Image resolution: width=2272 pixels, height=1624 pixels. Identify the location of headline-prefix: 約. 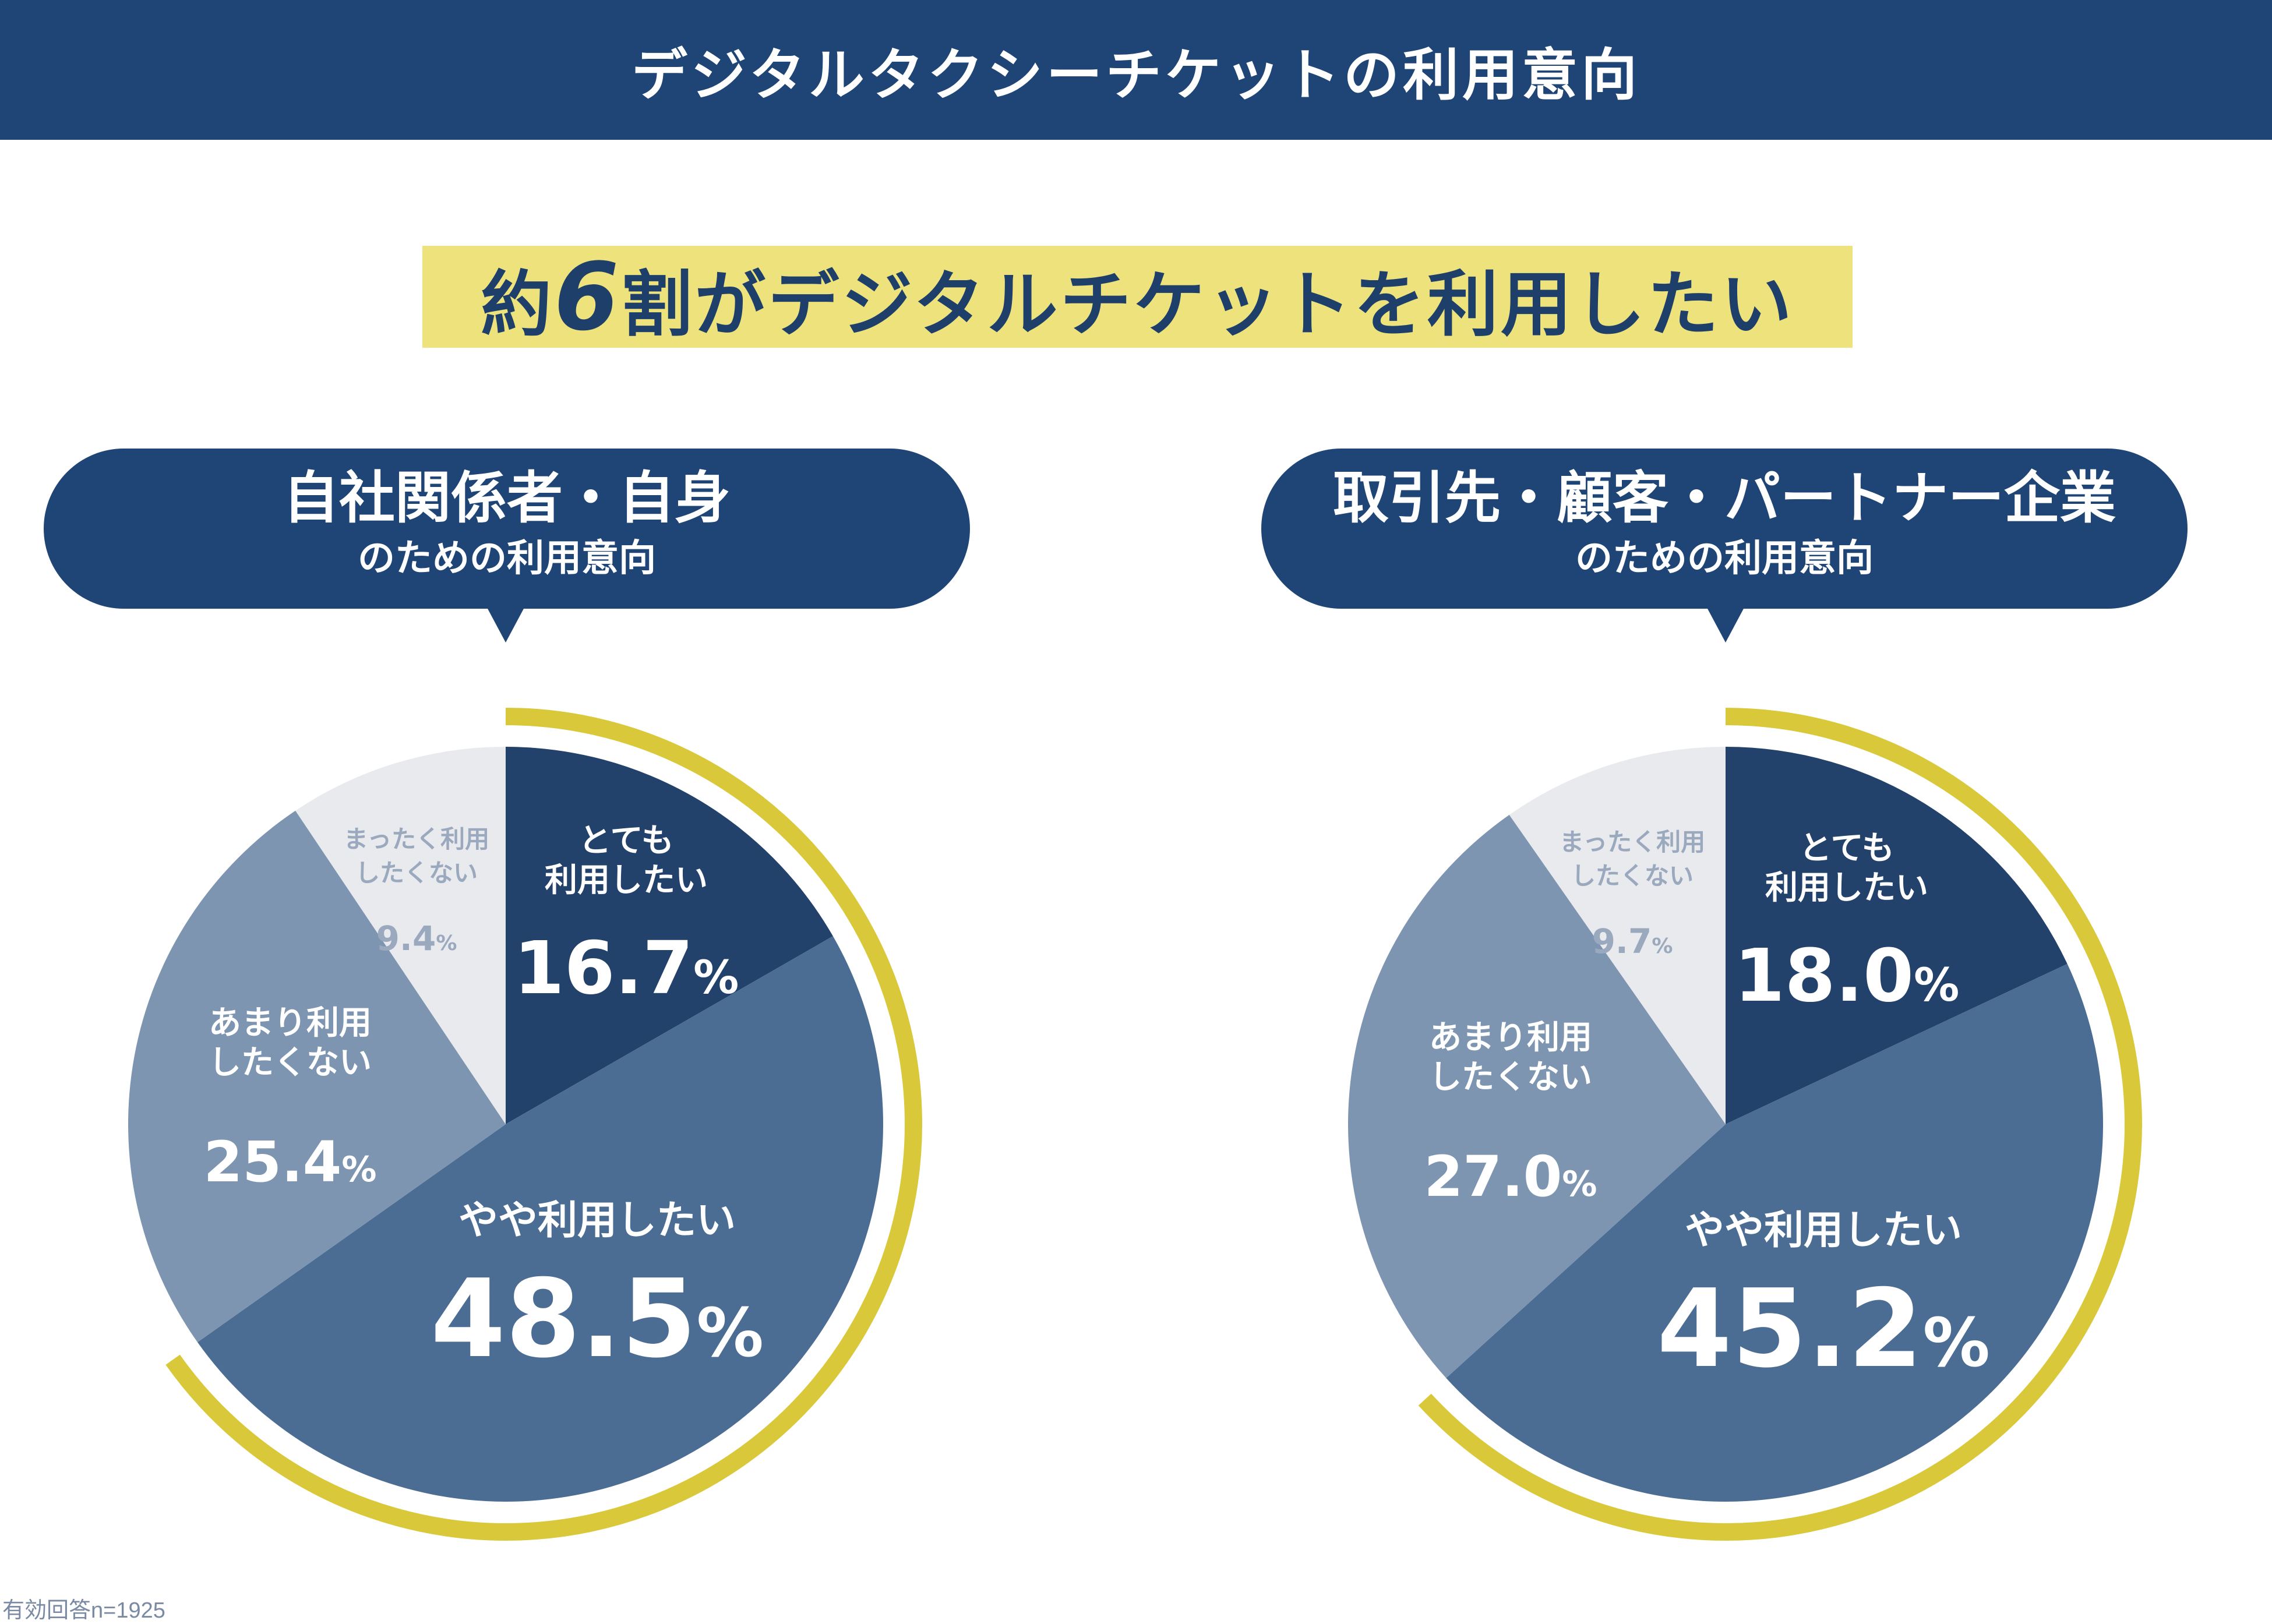
(518, 304).